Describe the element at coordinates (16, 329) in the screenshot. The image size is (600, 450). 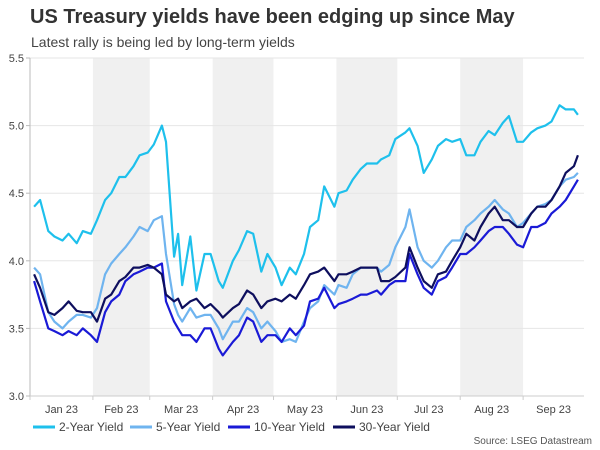
I see `y-tick-label: 3.5` at that location.